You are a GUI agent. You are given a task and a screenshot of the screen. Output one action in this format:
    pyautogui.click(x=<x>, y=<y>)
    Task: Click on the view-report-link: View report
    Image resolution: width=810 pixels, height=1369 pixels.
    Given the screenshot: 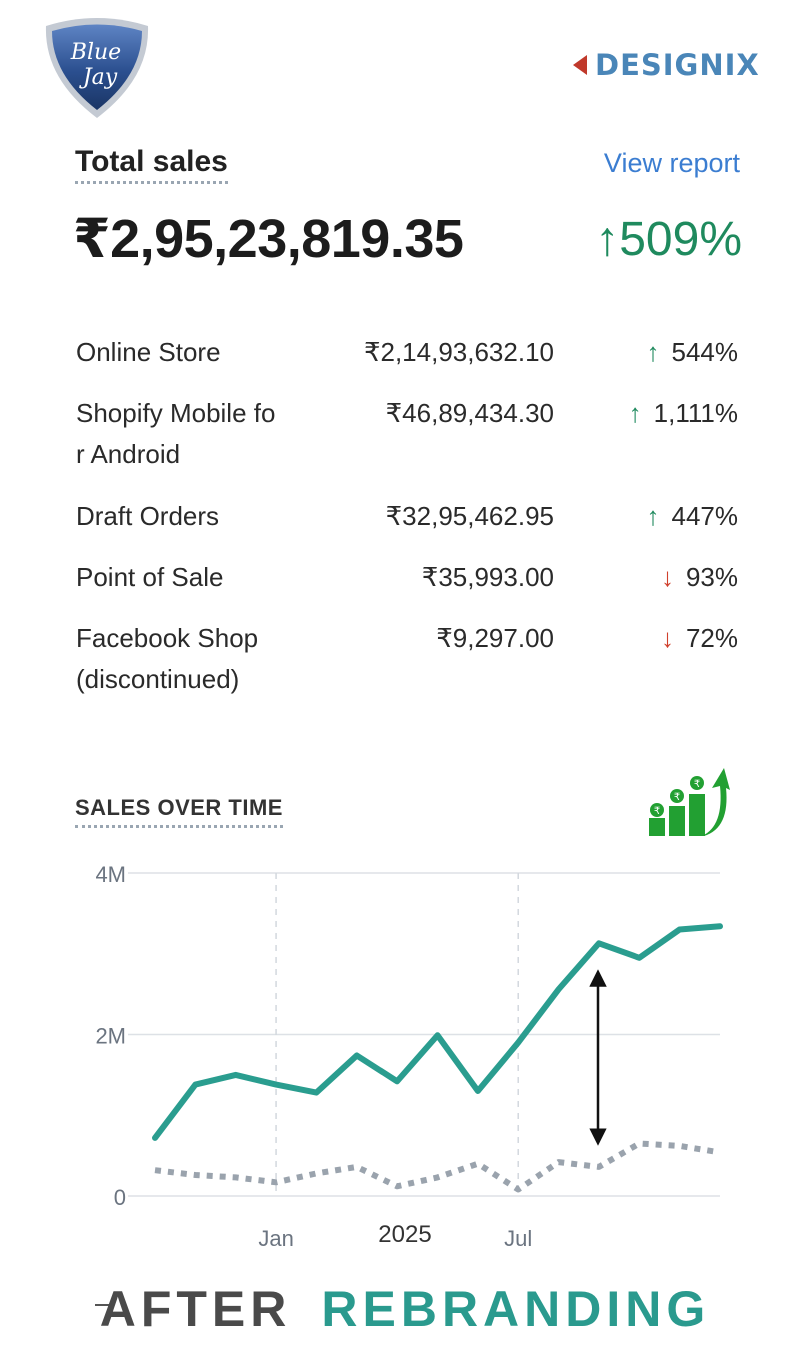 What is the action you would take?
    pyautogui.click(x=671, y=163)
    